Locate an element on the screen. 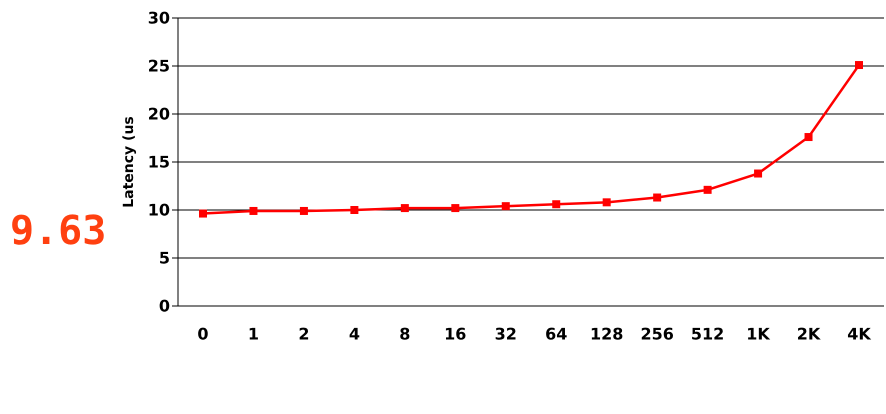  x-tick-label: 0 is located at coordinates (203, 334).